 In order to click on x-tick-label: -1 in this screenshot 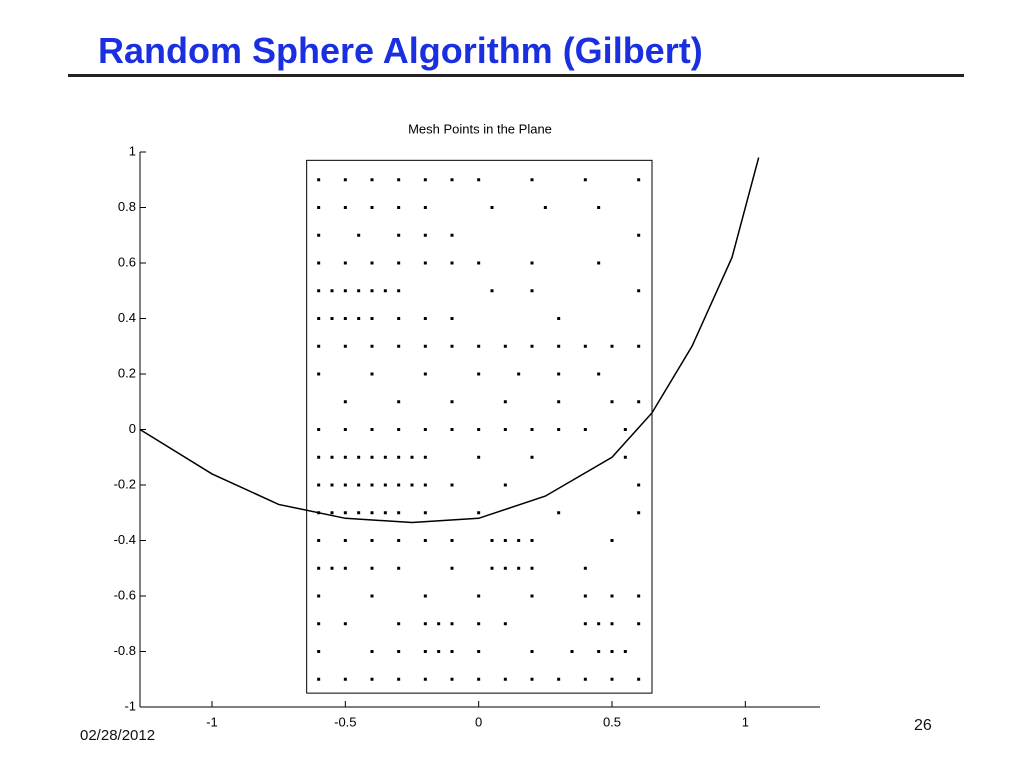, I will do `click(212, 721)`.